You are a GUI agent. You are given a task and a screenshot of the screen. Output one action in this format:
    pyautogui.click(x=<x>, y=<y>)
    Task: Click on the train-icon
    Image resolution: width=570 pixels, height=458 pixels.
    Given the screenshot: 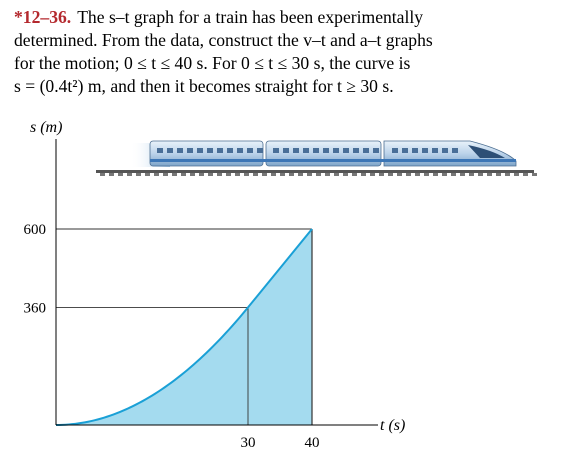 What is the action you would take?
    pyautogui.click(x=316, y=158)
    